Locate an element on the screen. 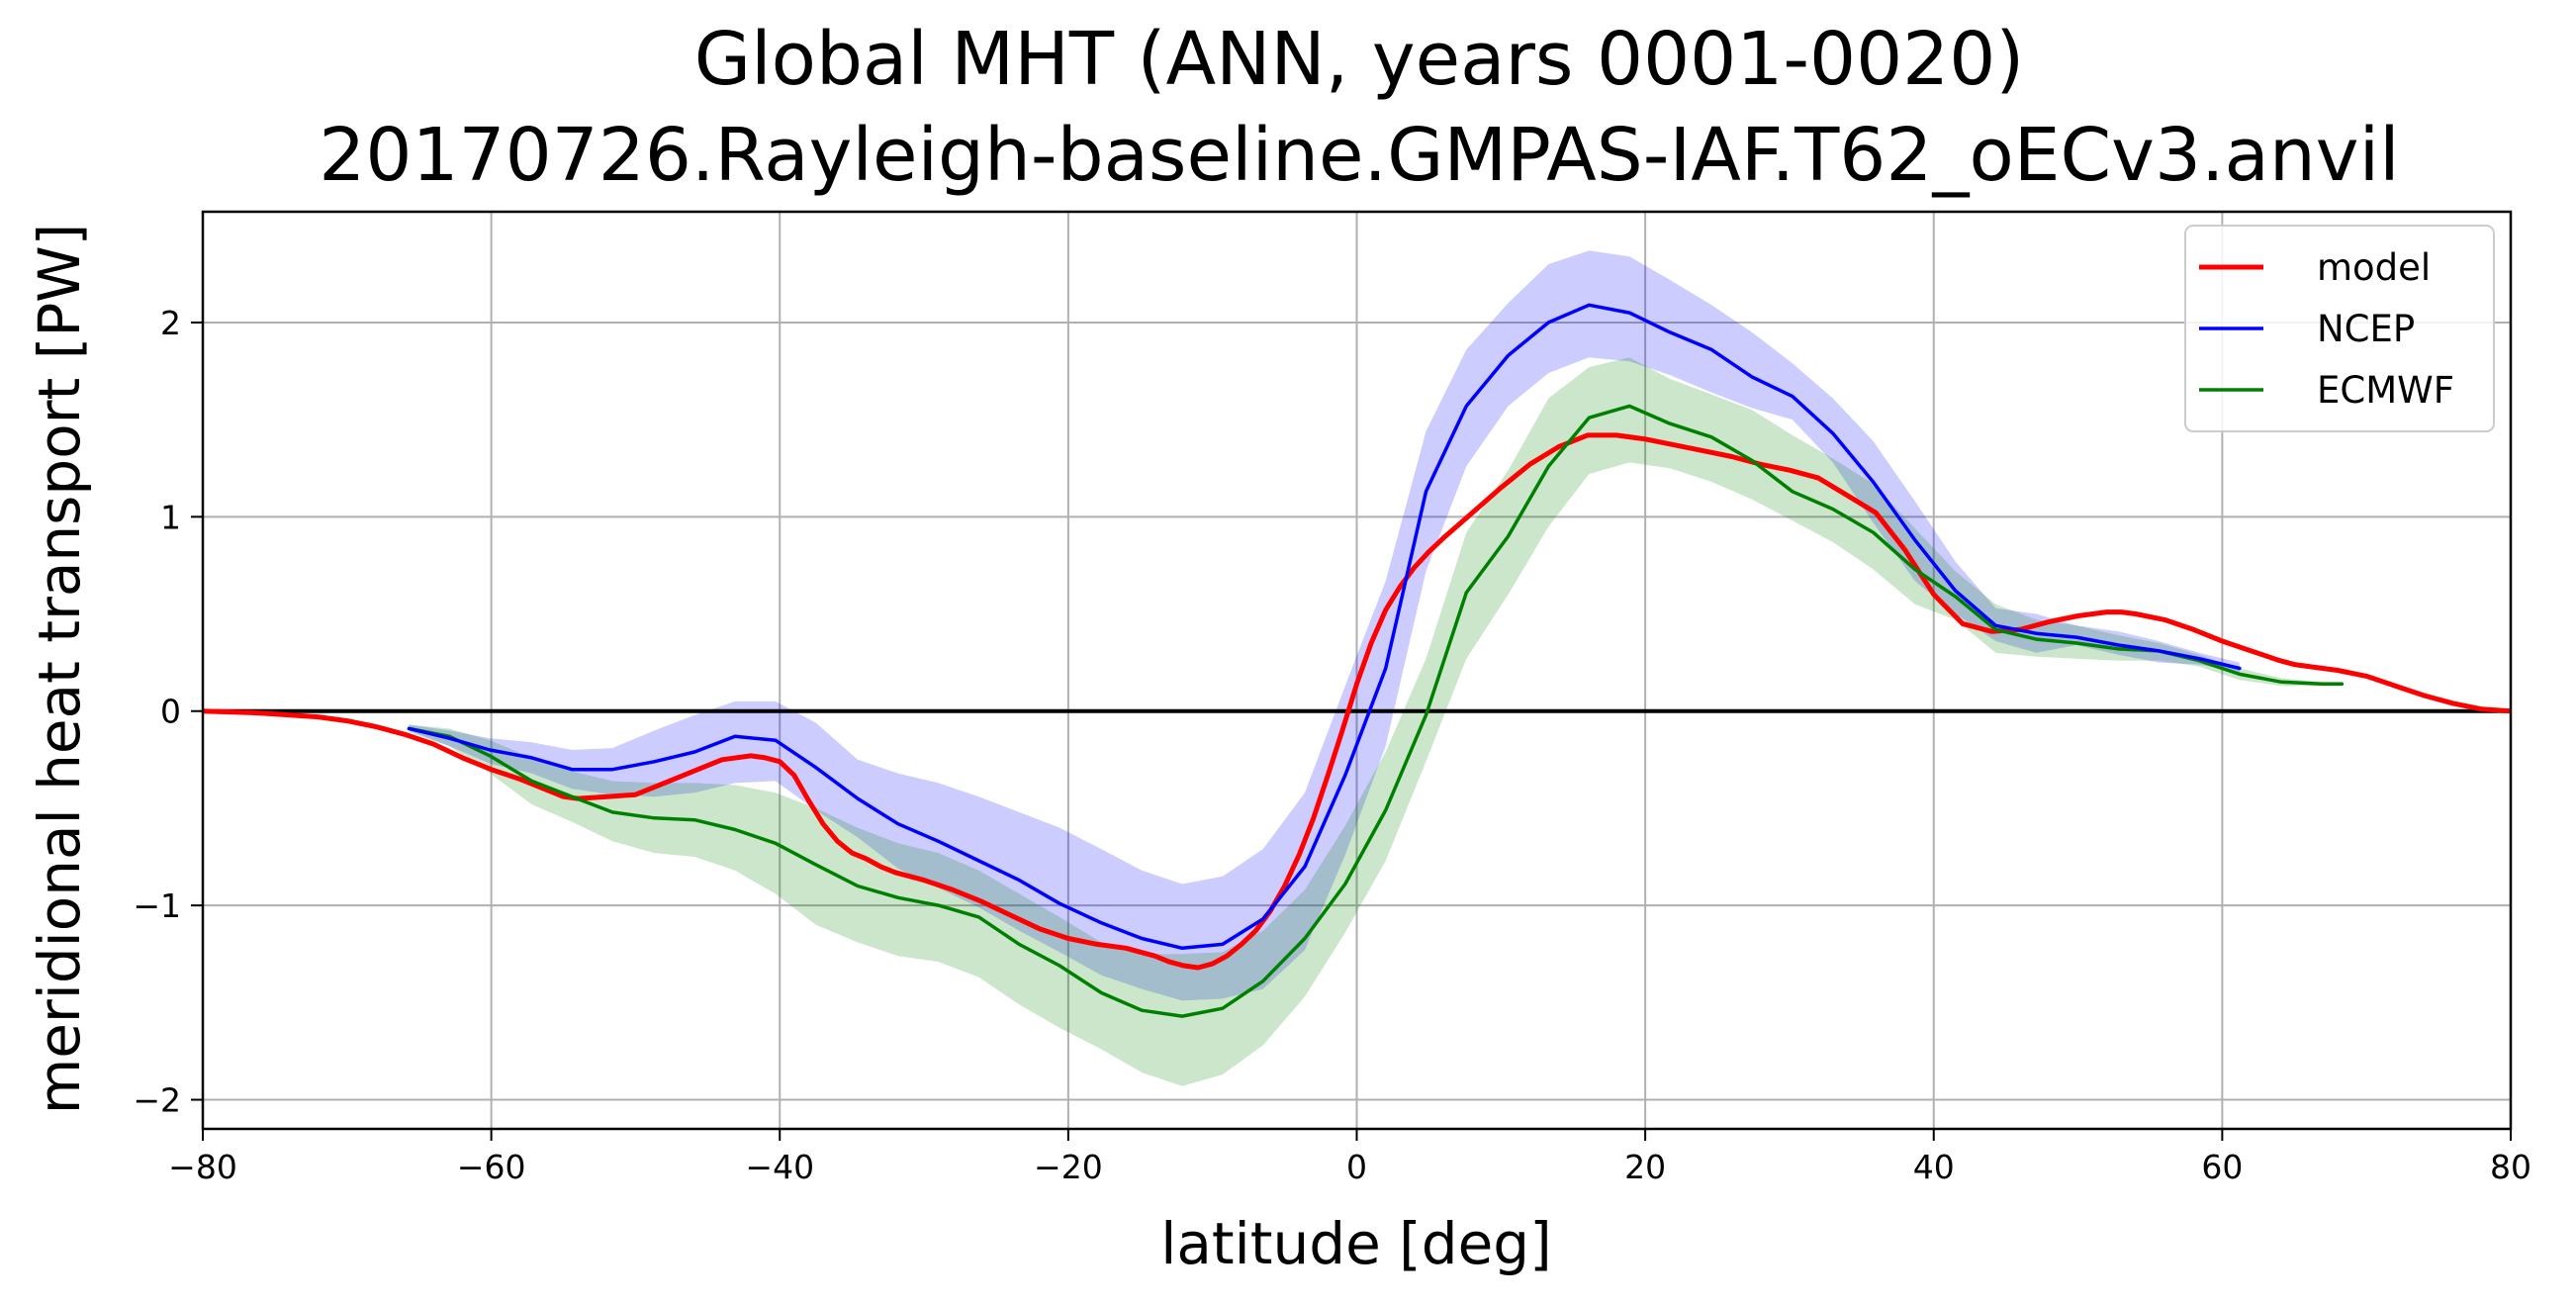 The height and width of the screenshot is (1306, 2576). x-tick-label: −20 is located at coordinates (1069, 1167).